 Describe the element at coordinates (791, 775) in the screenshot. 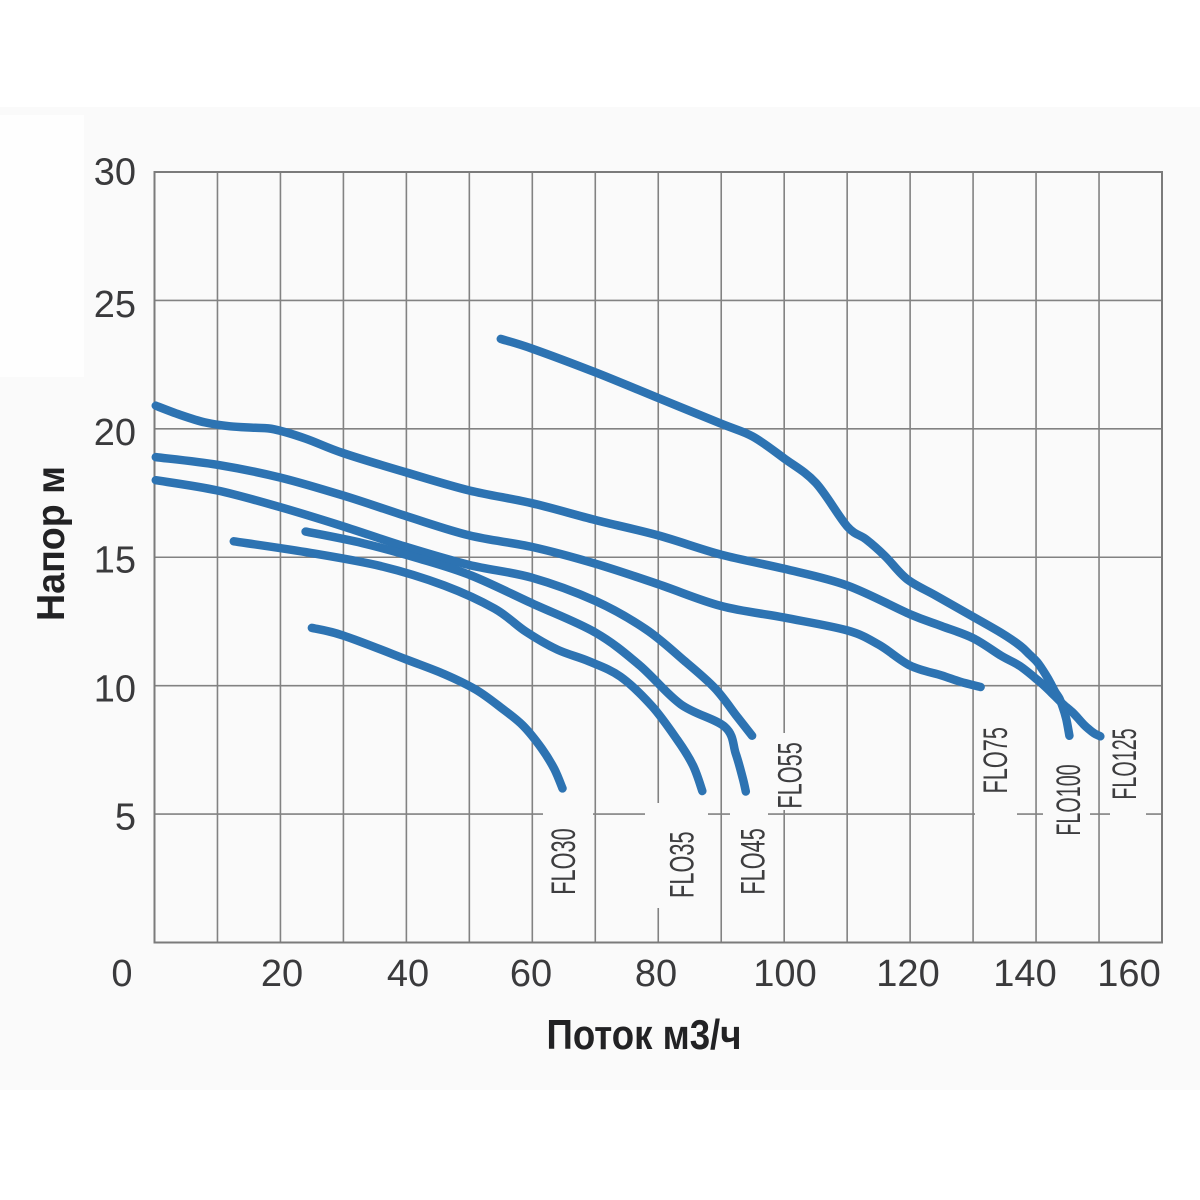

I see `svg-text: FLO55` at that location.